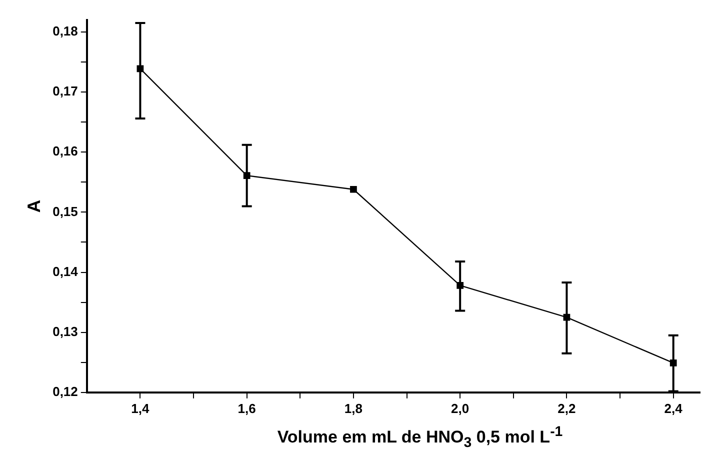  I want to click on y-axis-title: A, so click(34, 206).